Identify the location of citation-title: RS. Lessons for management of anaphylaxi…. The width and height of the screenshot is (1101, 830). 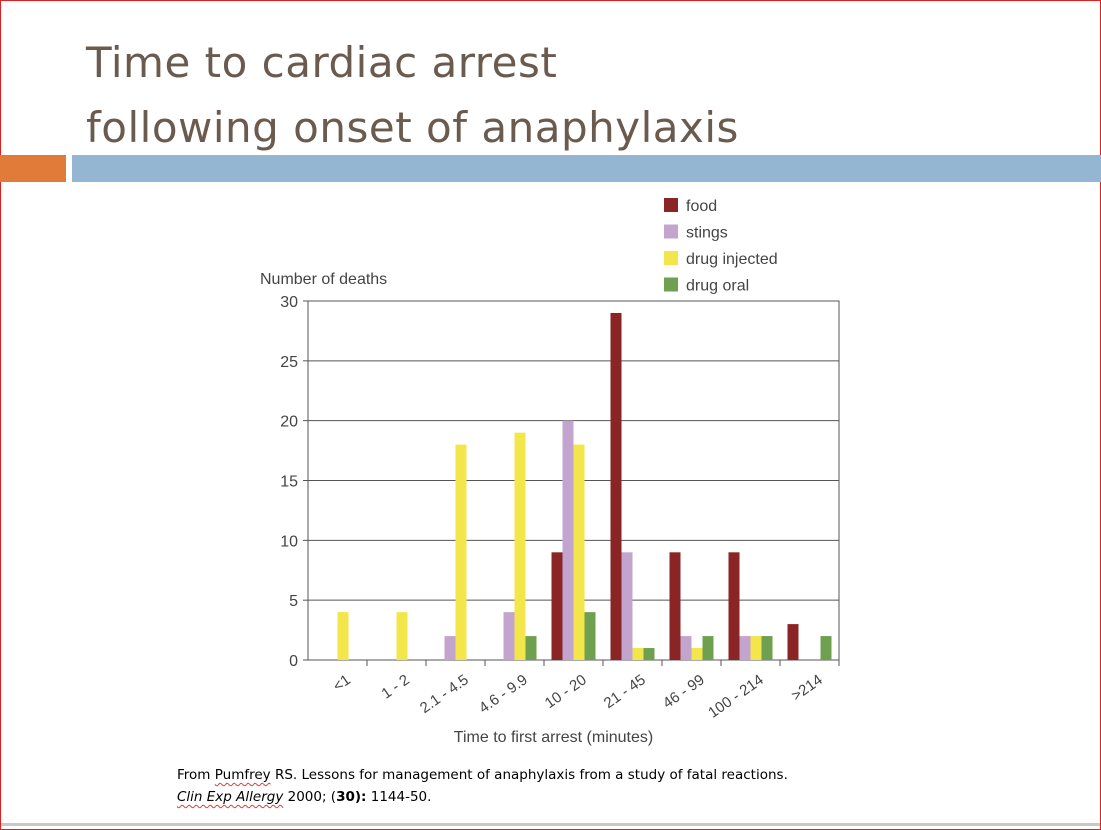
(529, 775).